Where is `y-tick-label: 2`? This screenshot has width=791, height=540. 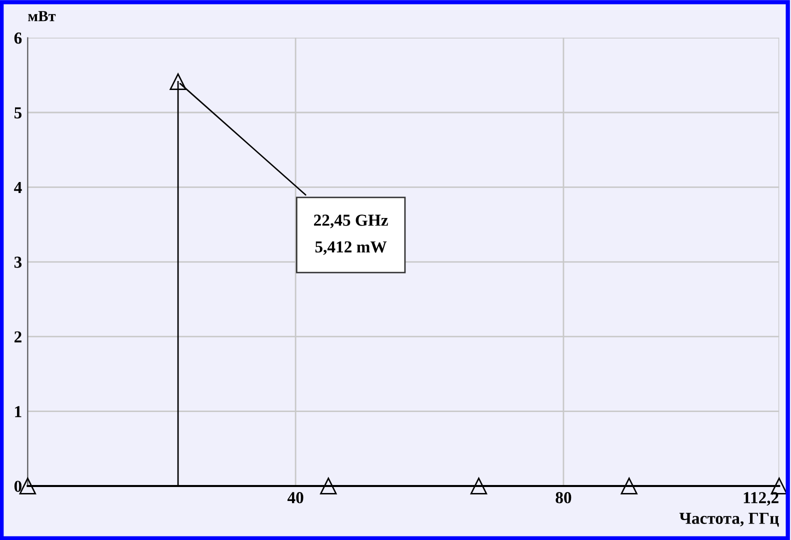 y-tick-label: 2 is located at coordinates (18, 336).